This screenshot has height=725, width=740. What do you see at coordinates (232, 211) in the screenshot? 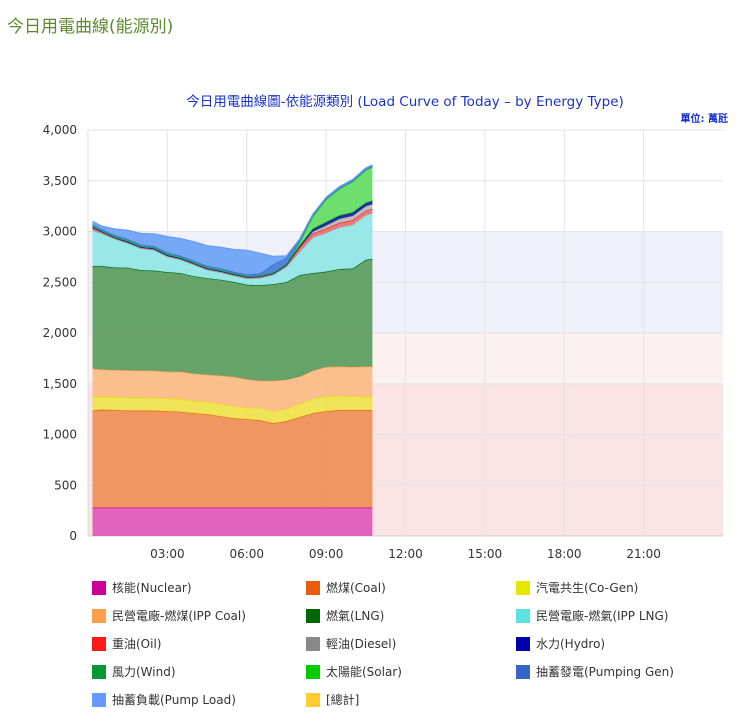
I see `area-series-line` at bounding box center [232, 211].